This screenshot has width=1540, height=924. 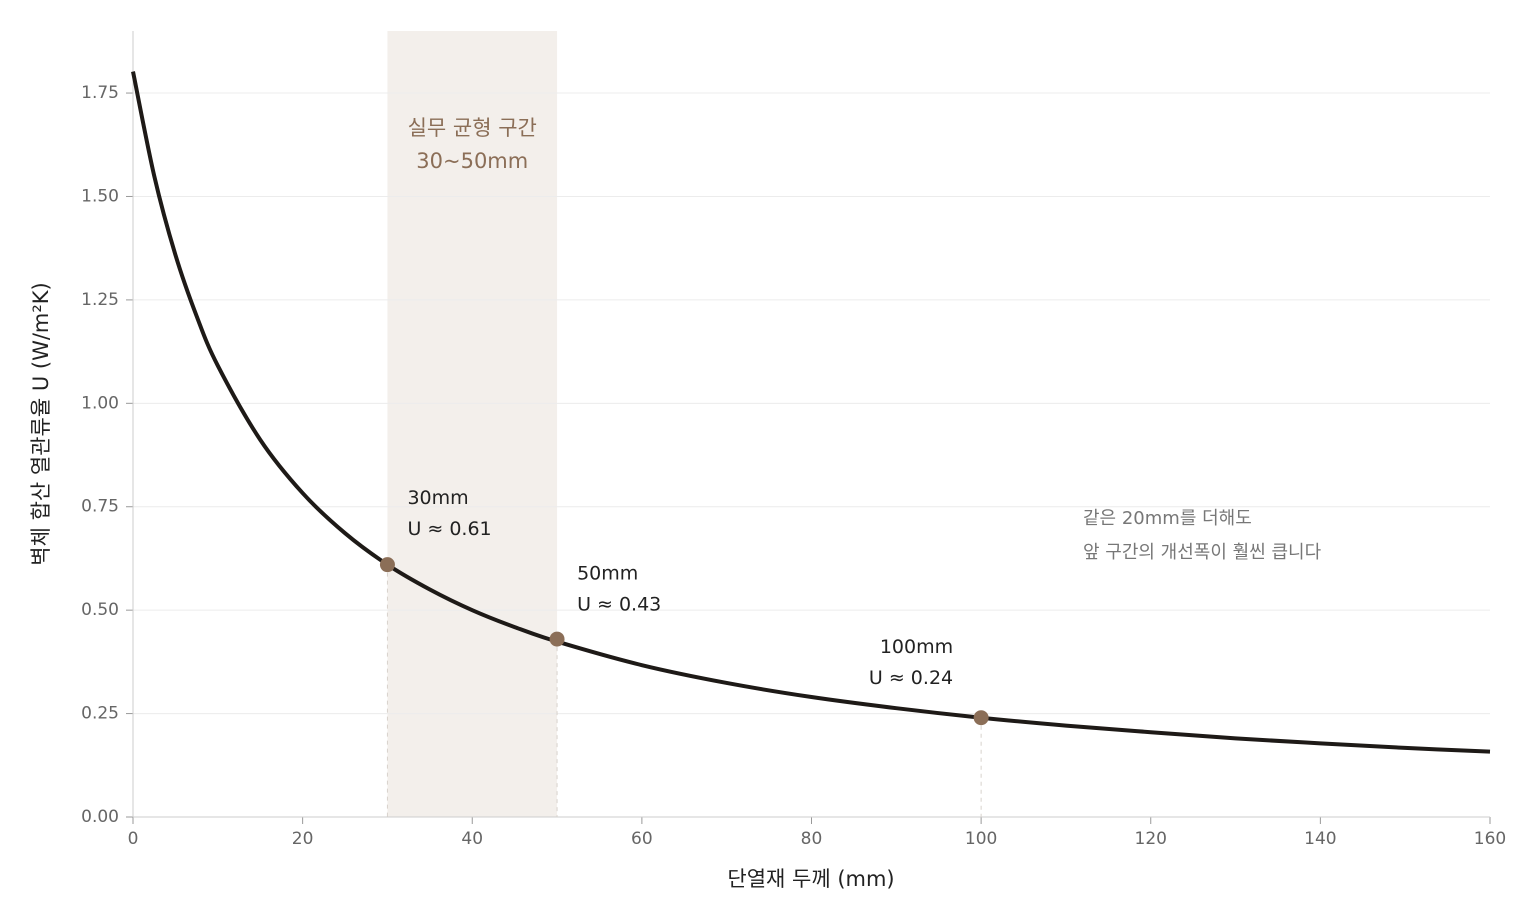 I want to click on y-tick-label: 0.75, so click(x=100, y=507).